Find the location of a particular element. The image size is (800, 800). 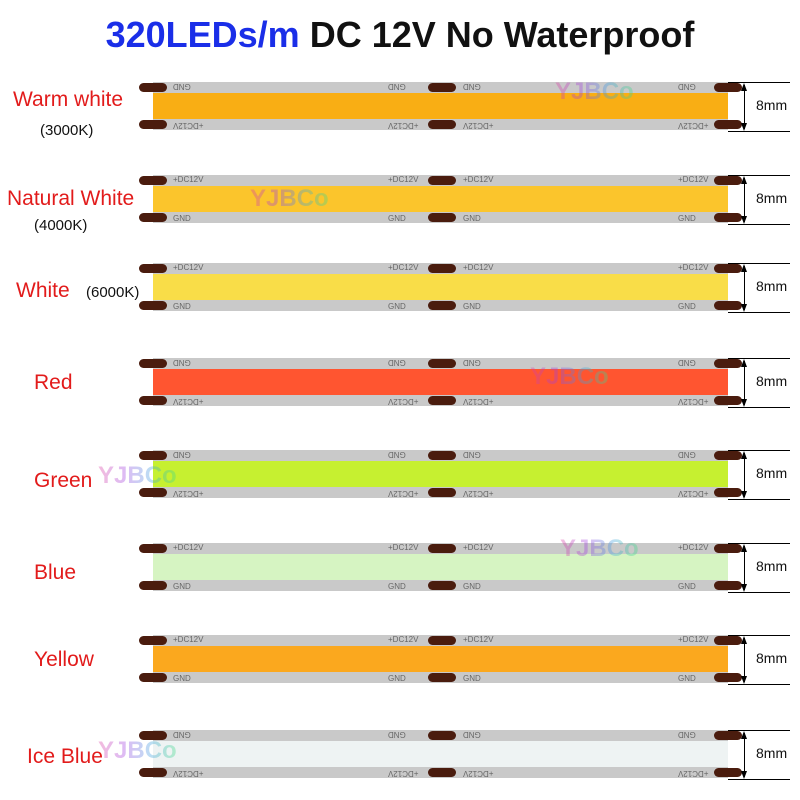

strip-label: Warm white is located at coordinates (68, 99).